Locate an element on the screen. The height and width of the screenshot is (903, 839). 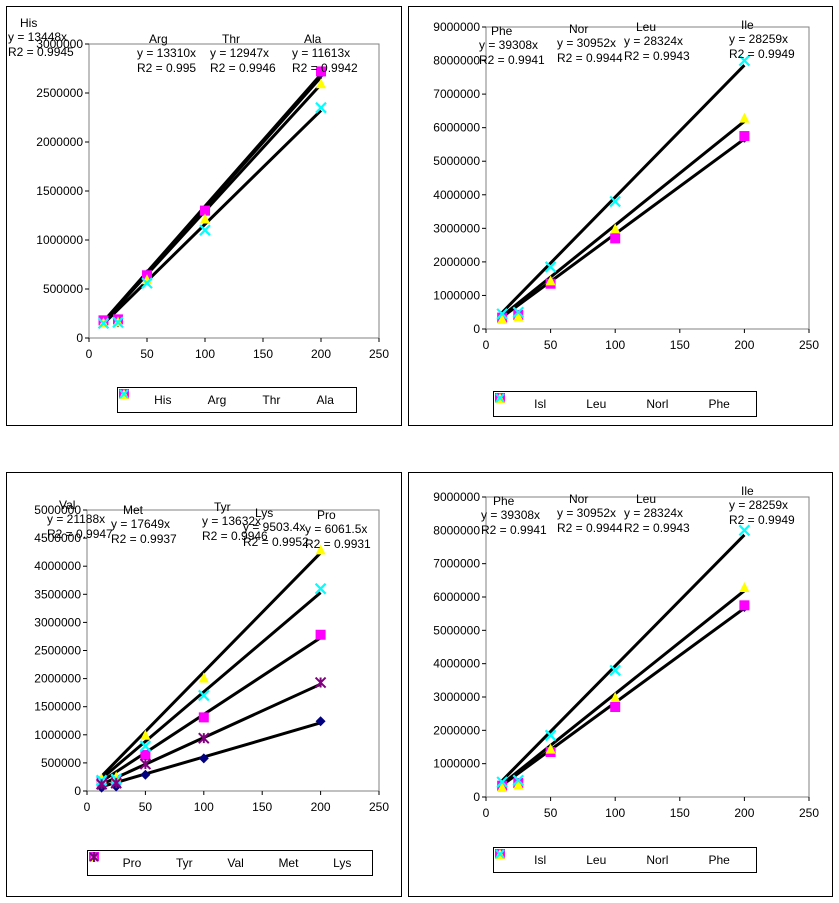
legend-item-met: Met is located at coordinates (193, 861).